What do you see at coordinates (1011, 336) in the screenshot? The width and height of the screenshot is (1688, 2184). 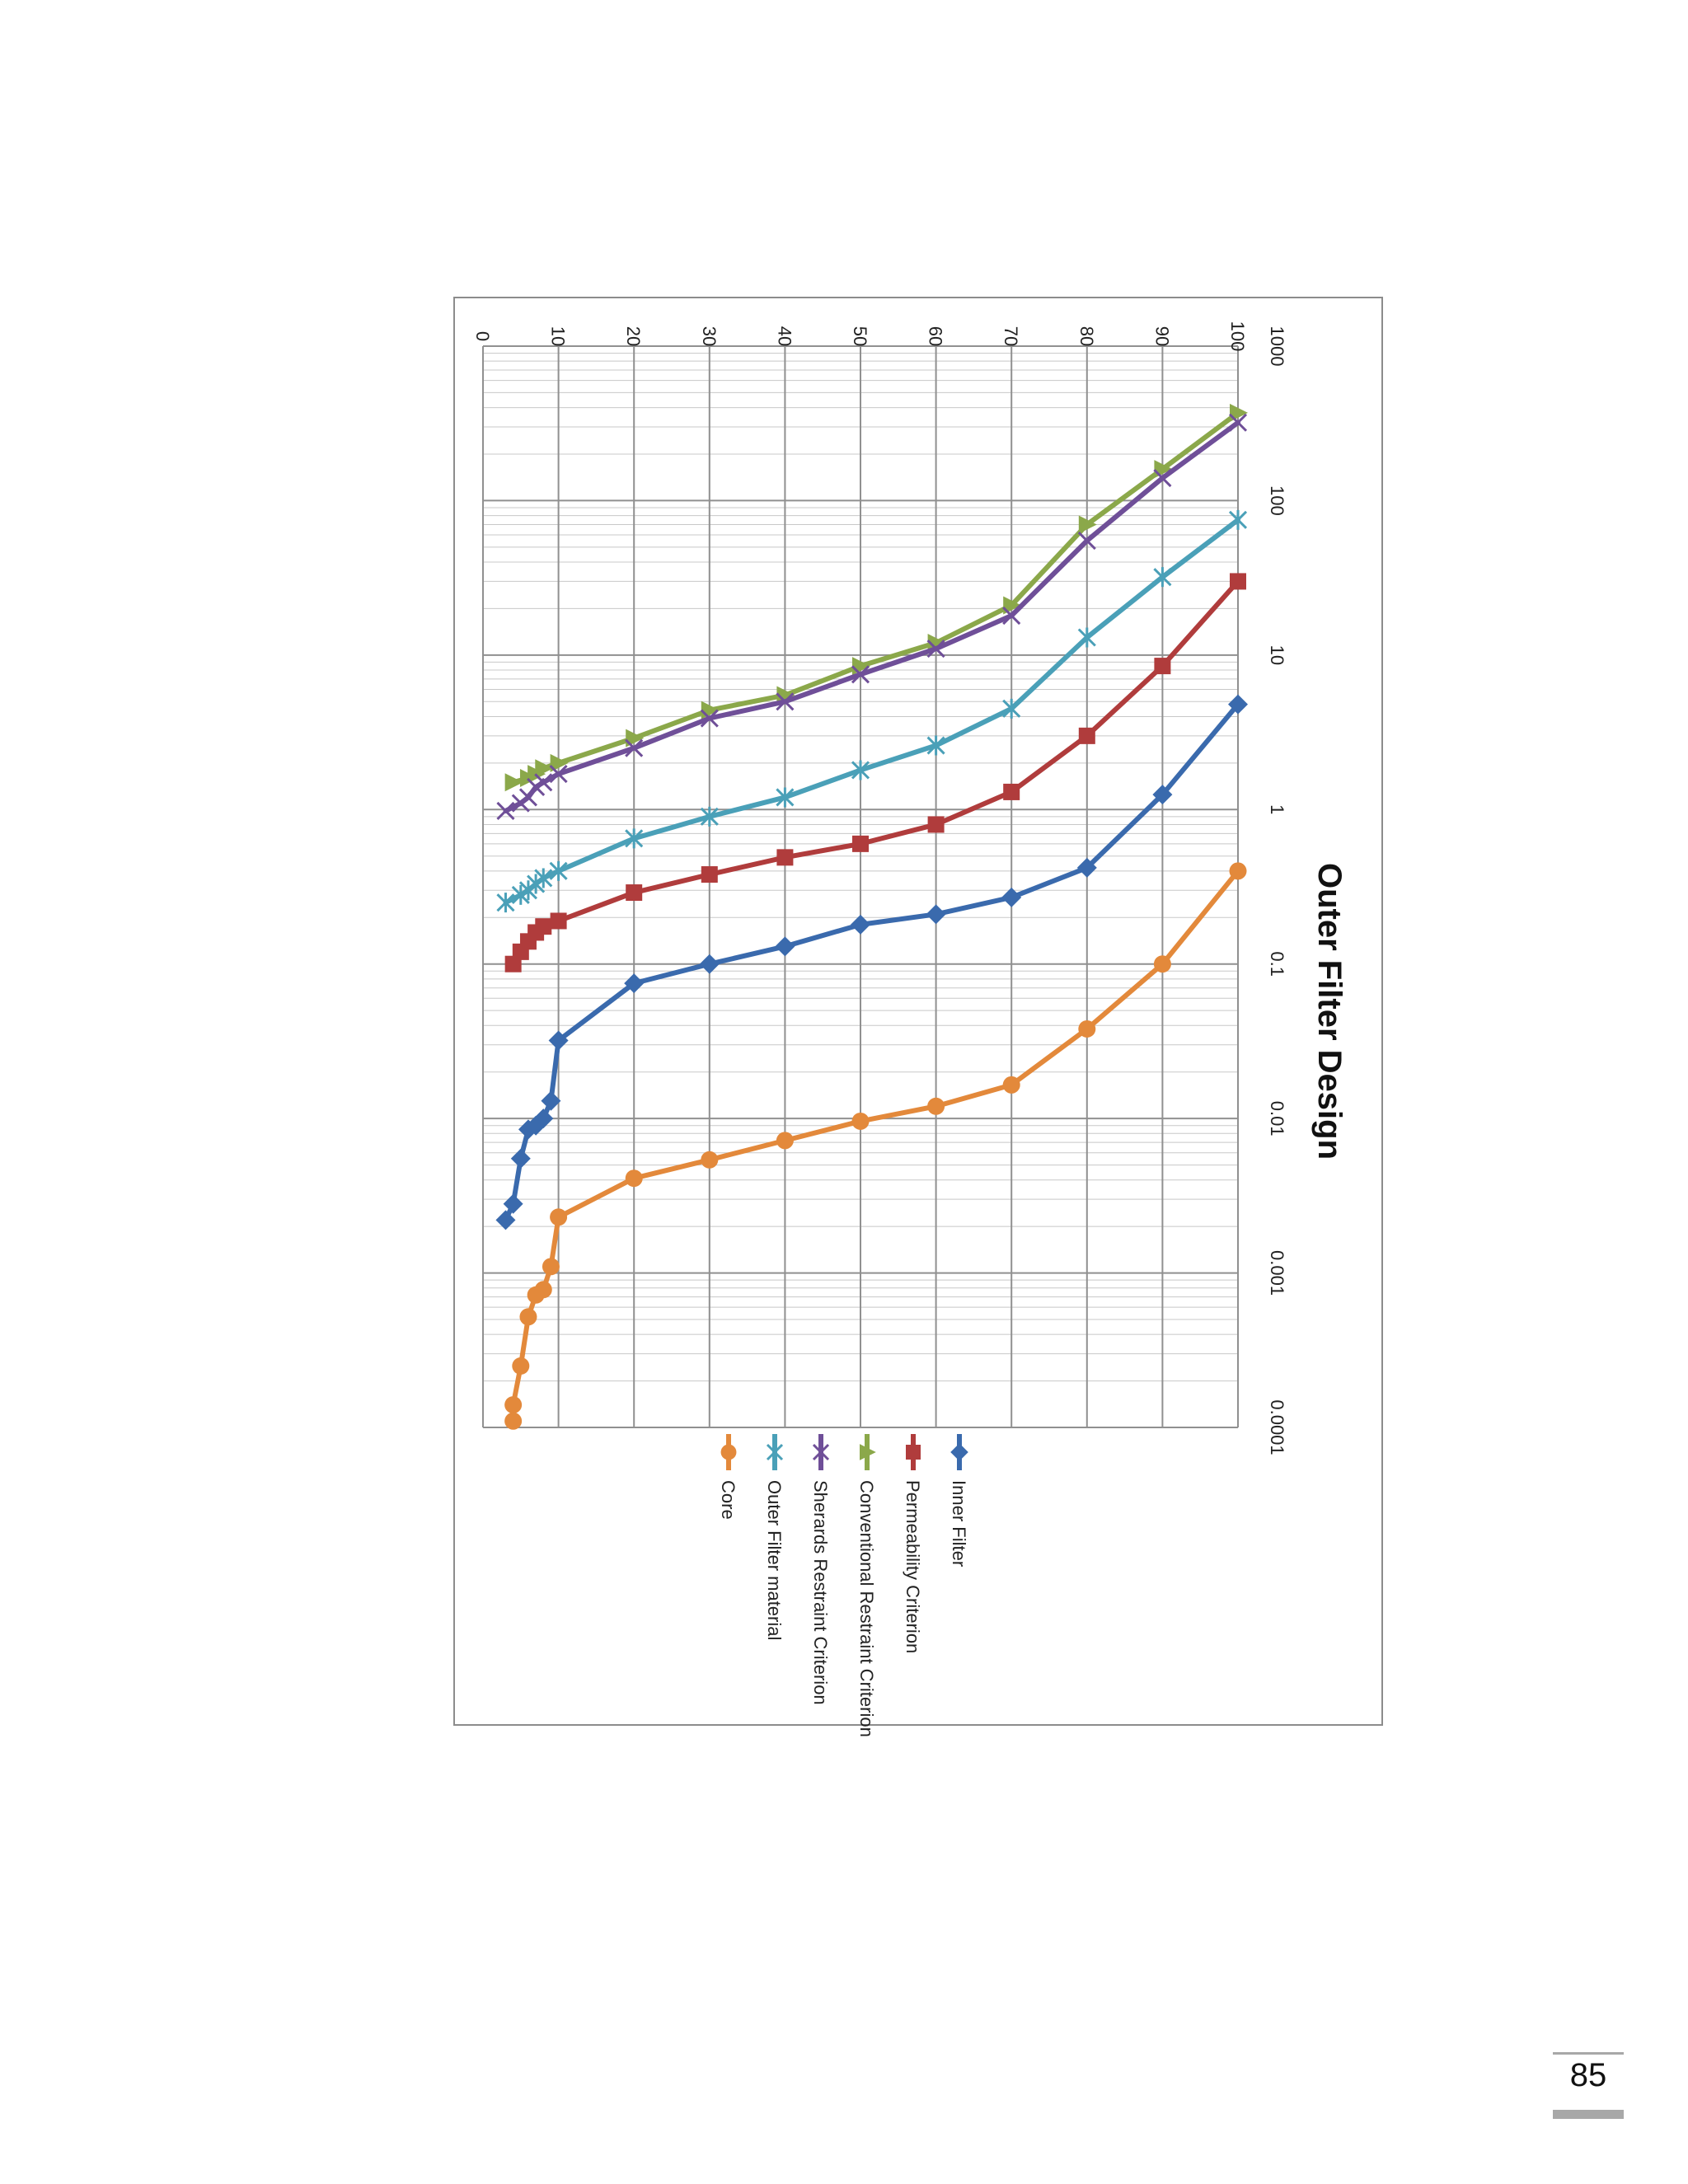 I see `y-tick-label: 70` at bounding box center [1011, 336].